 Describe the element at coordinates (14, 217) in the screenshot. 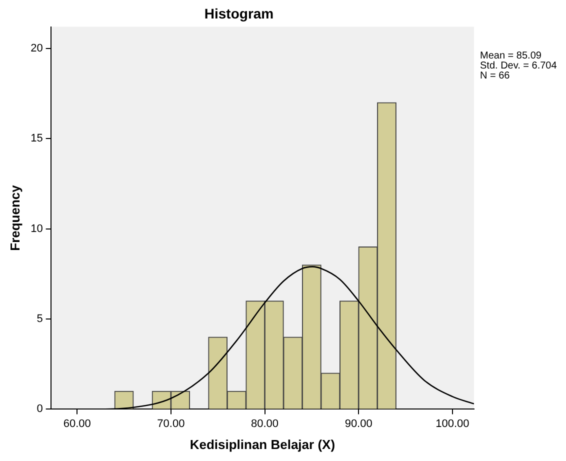

I see `y-axis-title: Frequency` at that location.